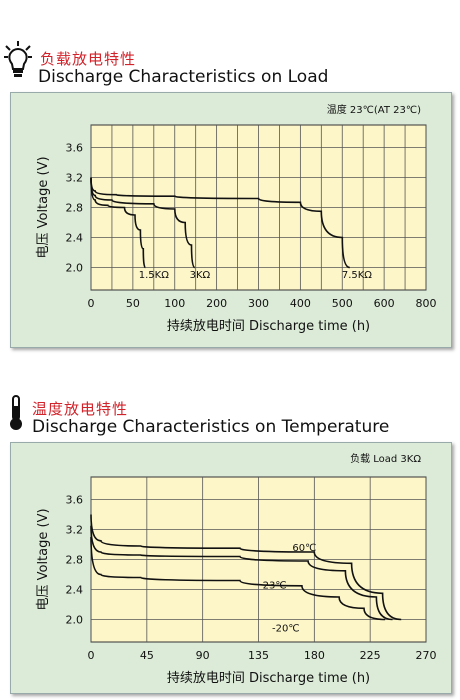  Describe the element at coordinates (258, 303) in the screenshot. I see `x-tick-label: 300` at that location.